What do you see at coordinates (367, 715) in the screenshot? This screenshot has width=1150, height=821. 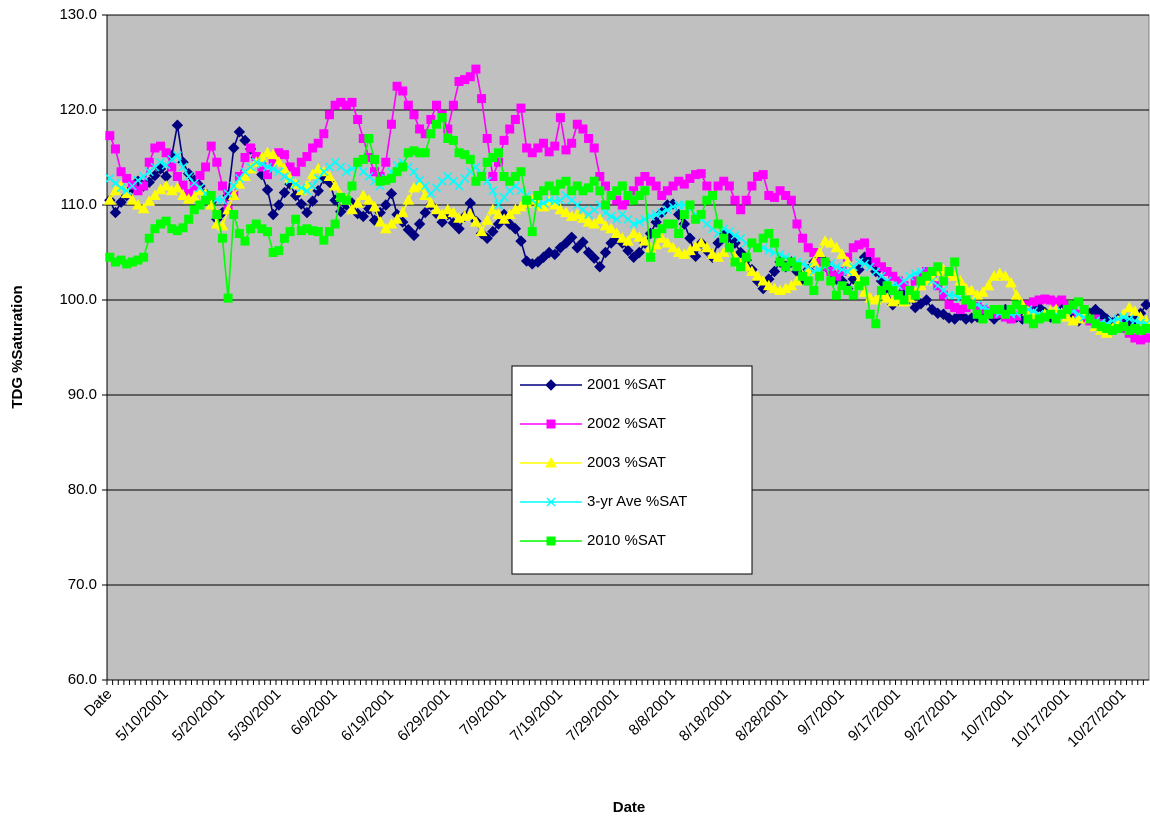 I see `x-tick-label: 6/19/2001` at bounding box center [367, 715].